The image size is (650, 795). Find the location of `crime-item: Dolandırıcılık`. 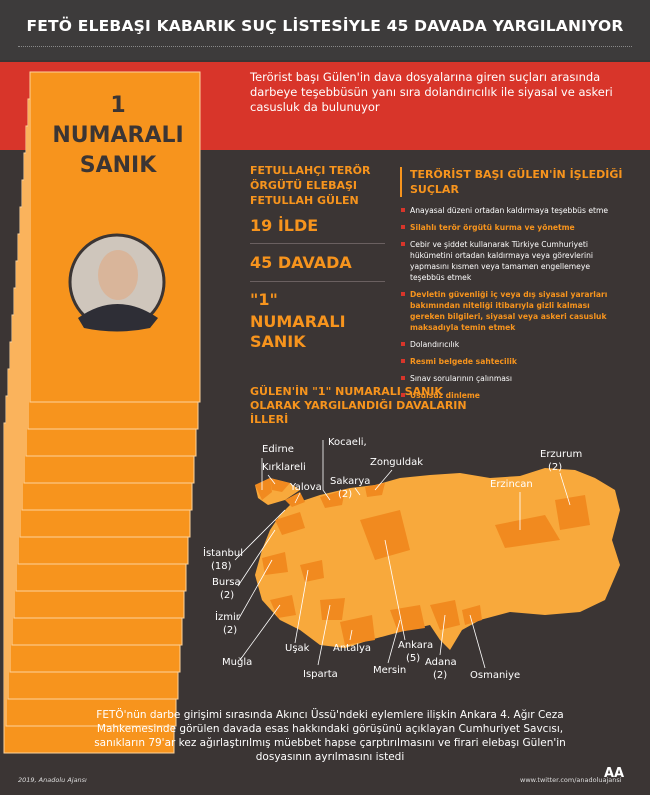

crime-item: Dolandırıcılık is located at coordinates (513, 344).